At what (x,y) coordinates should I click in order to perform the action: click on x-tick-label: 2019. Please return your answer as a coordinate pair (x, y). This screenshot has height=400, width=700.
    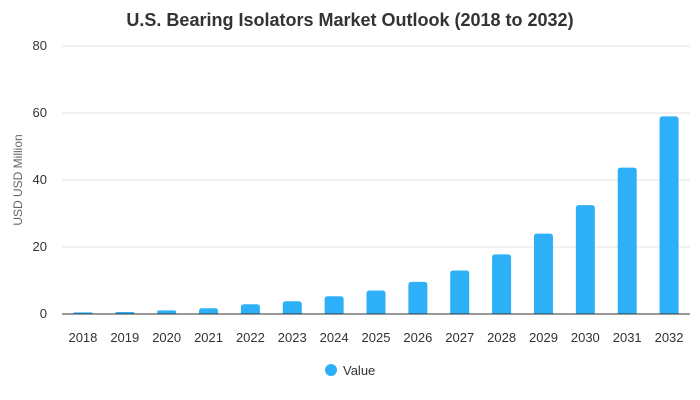
    Looking at the image, I should click on (124, 337).